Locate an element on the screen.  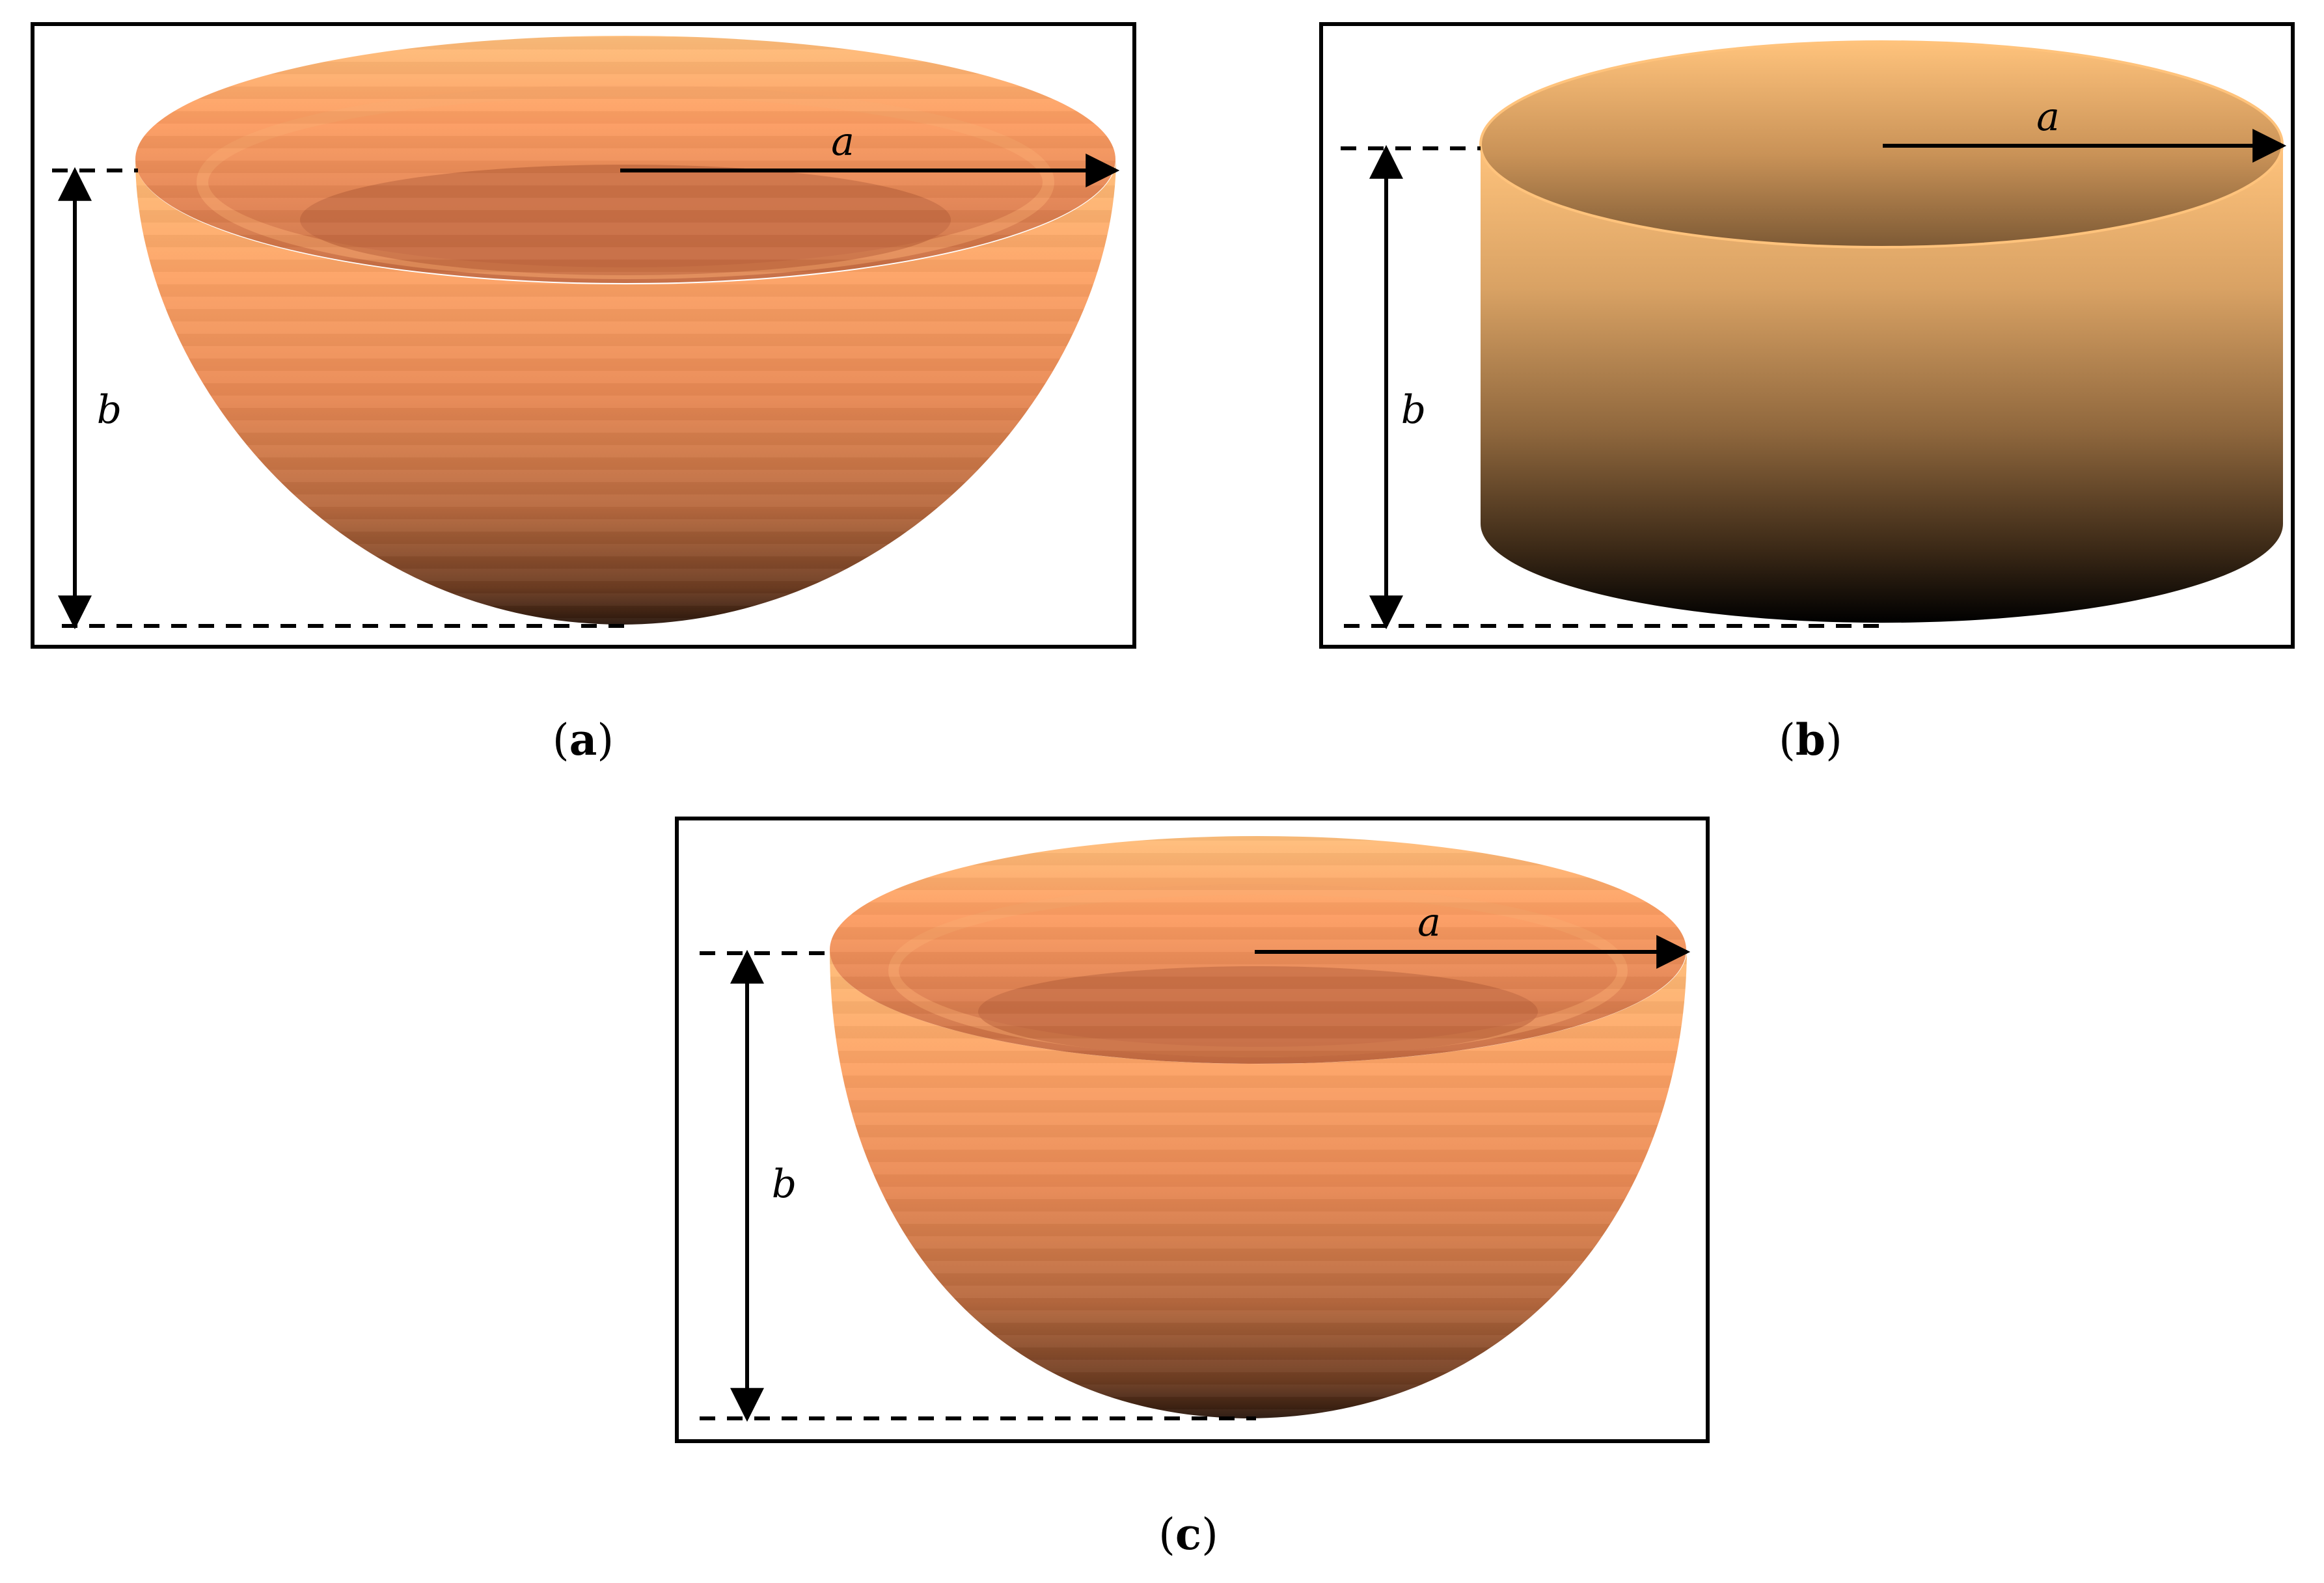
cylinder-body is located at coordinates (1882, 384).